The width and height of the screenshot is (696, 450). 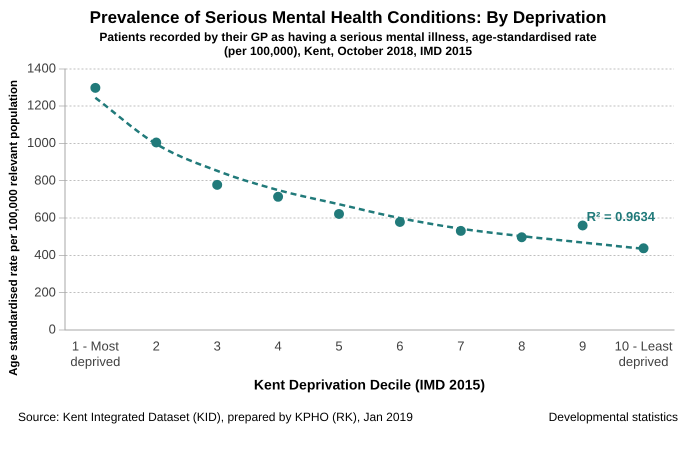 I want to click on chart-subtitle: Patients recorded by their GP as having a serious mental illness, age-standardised rate (per 100,000), Kent, October 2018, IMD 2015, so click(x=348, y=44).